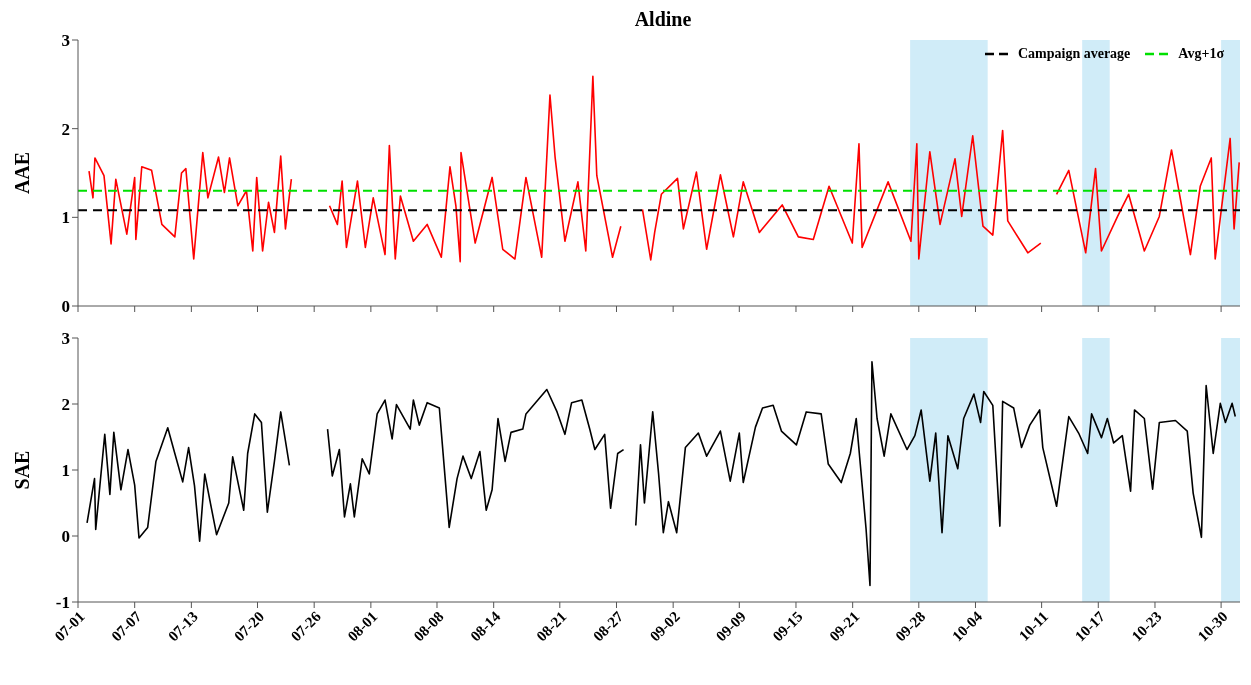 The width and height of the screenshot is (1251, 685). I want to click on y-tick-label: -1, so click(62, 603).